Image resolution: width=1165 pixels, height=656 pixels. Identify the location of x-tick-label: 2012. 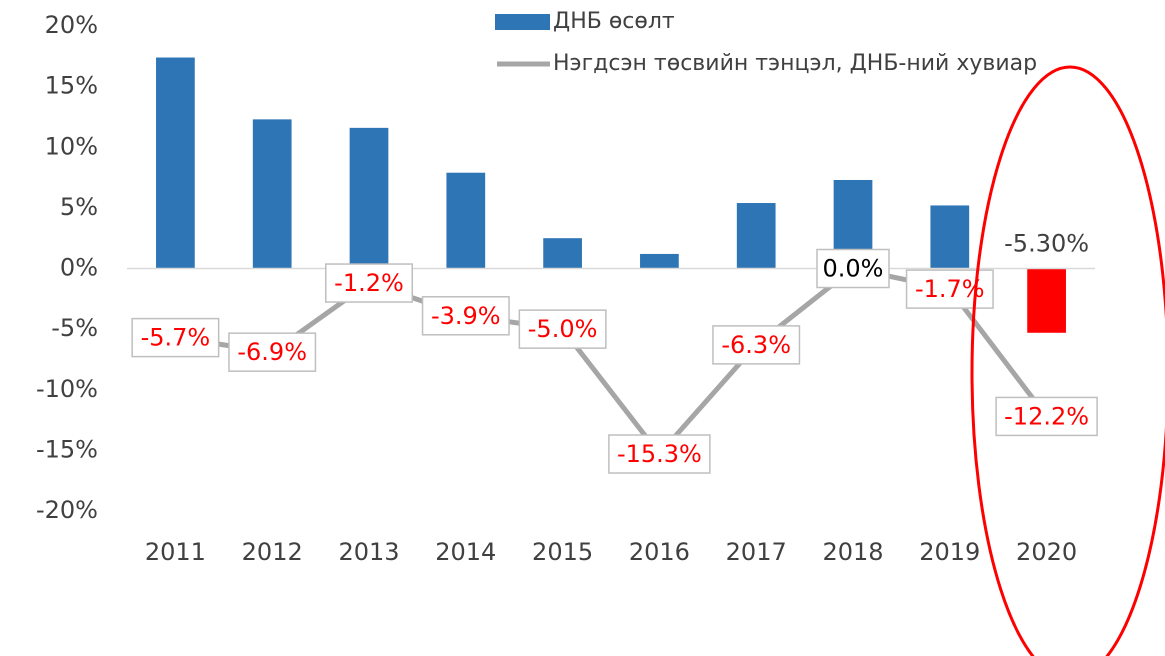
(272, 552).